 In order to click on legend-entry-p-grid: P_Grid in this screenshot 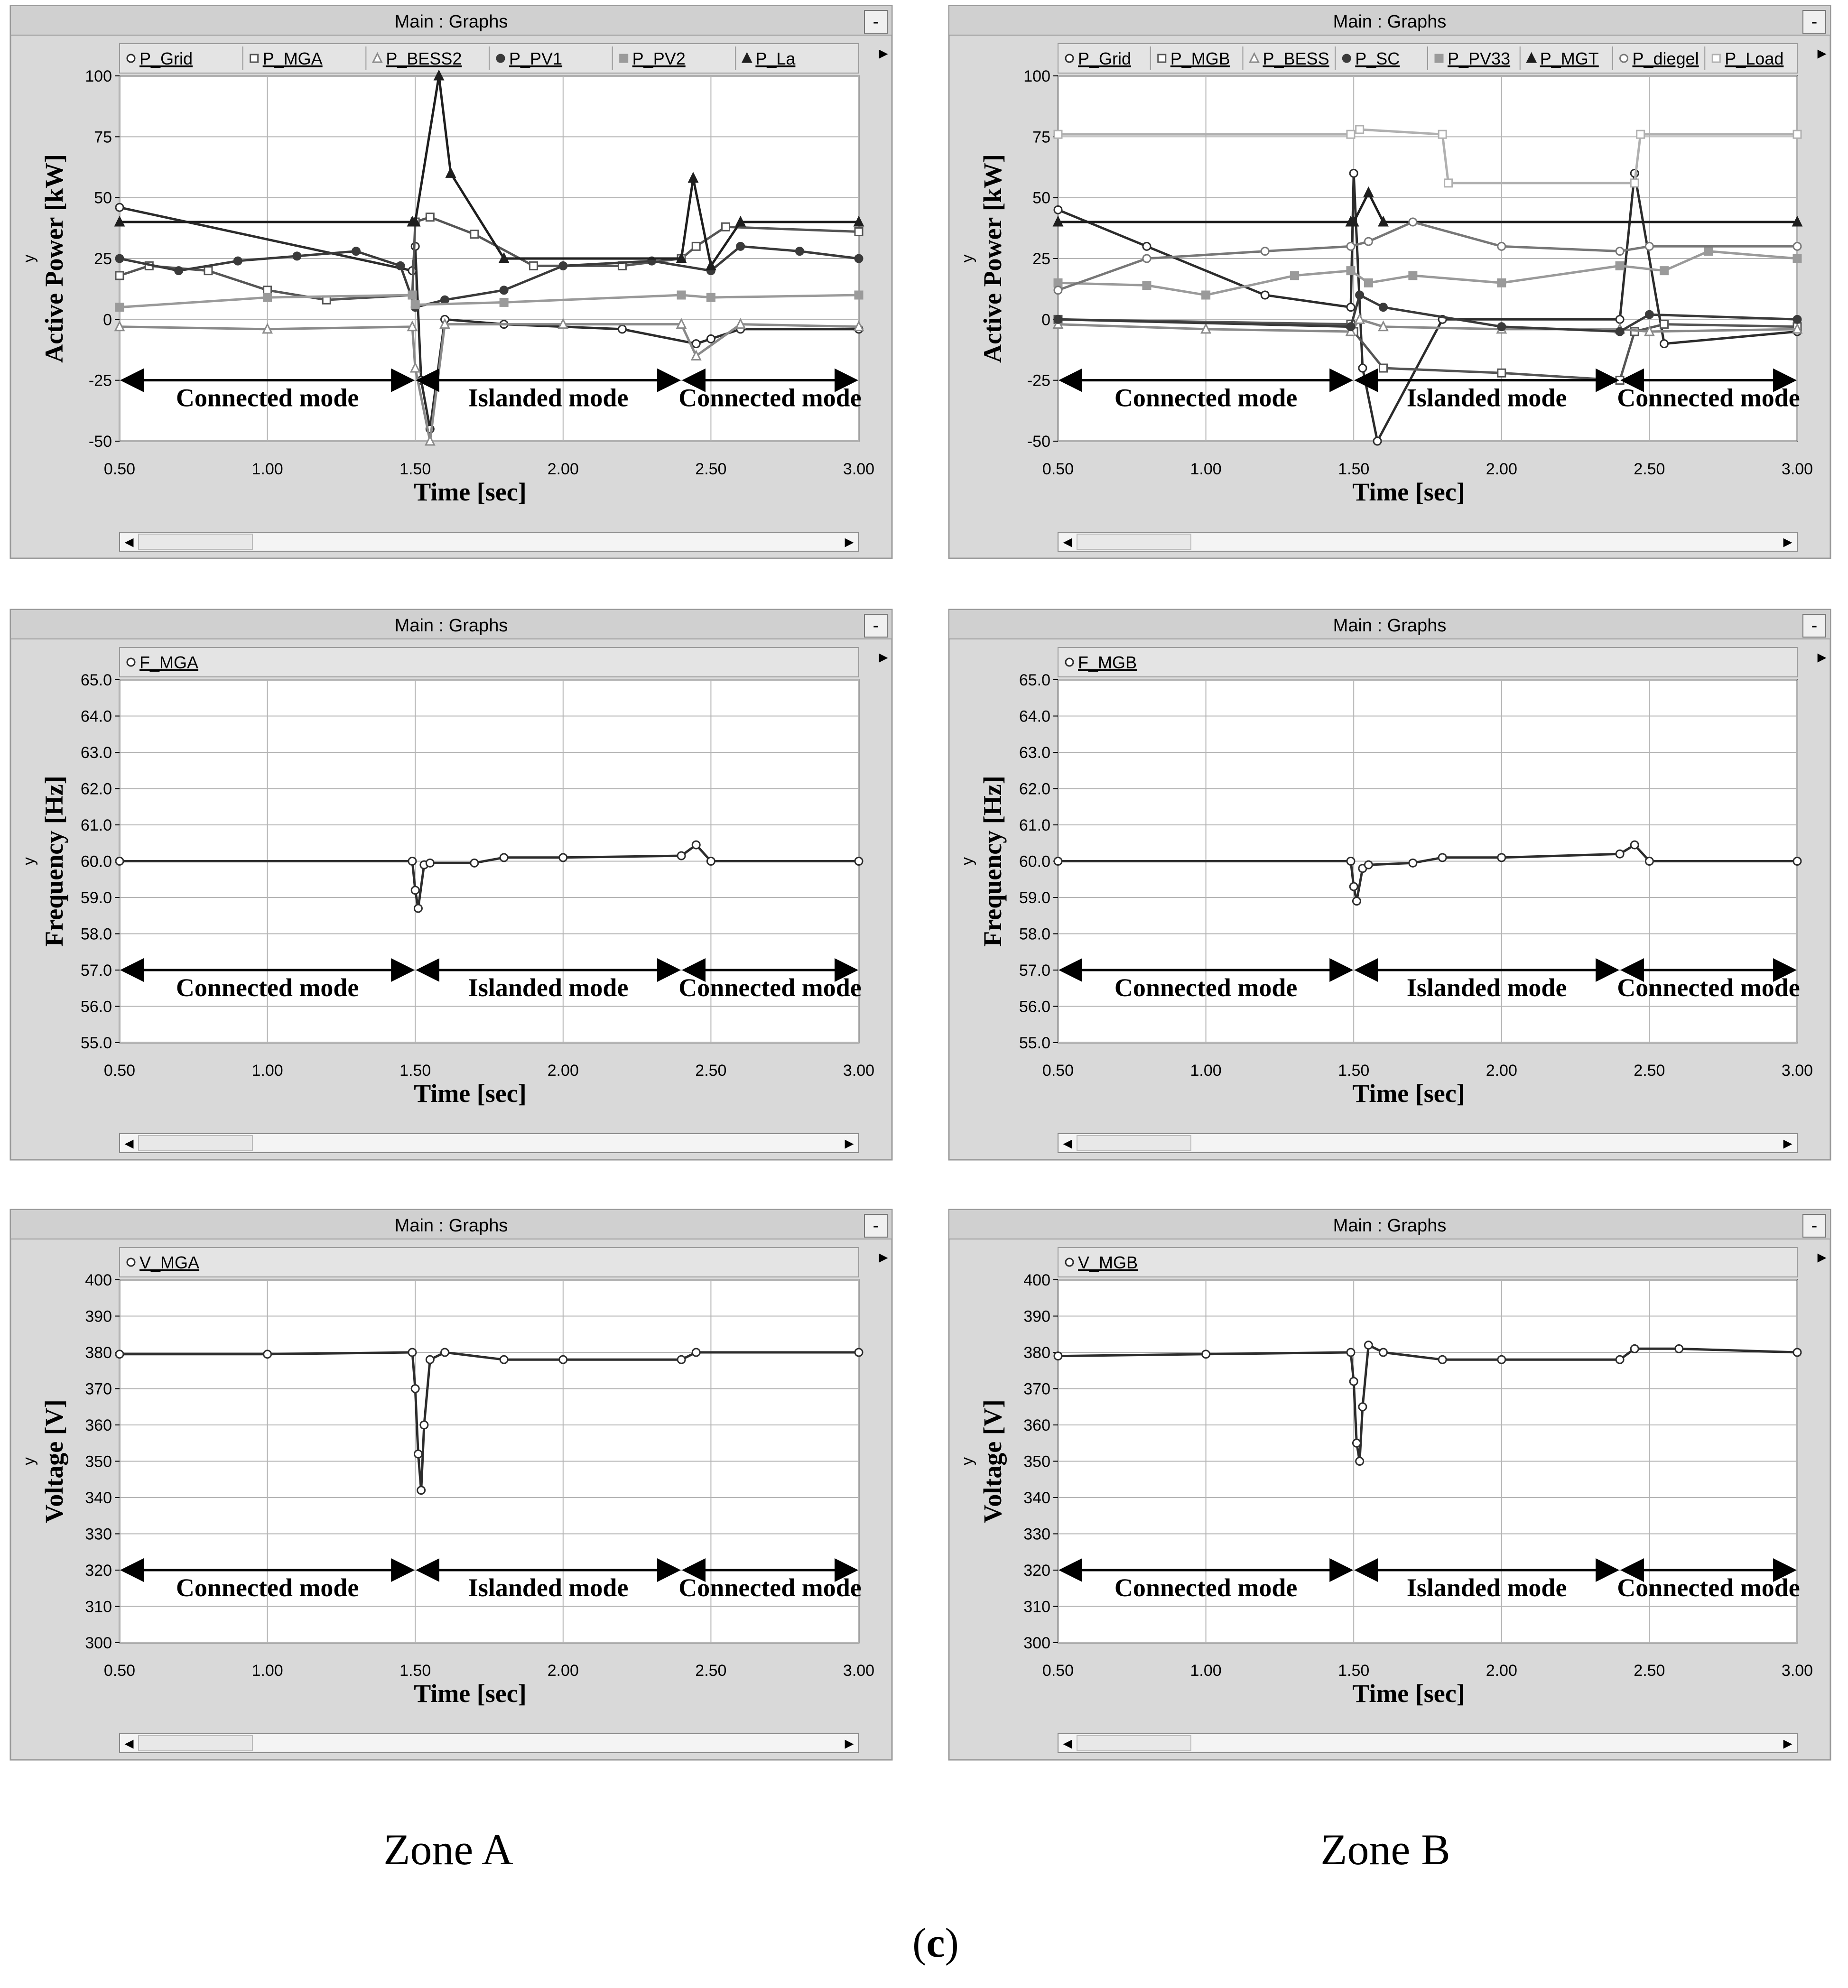, I will do `click(1104, 58)`.